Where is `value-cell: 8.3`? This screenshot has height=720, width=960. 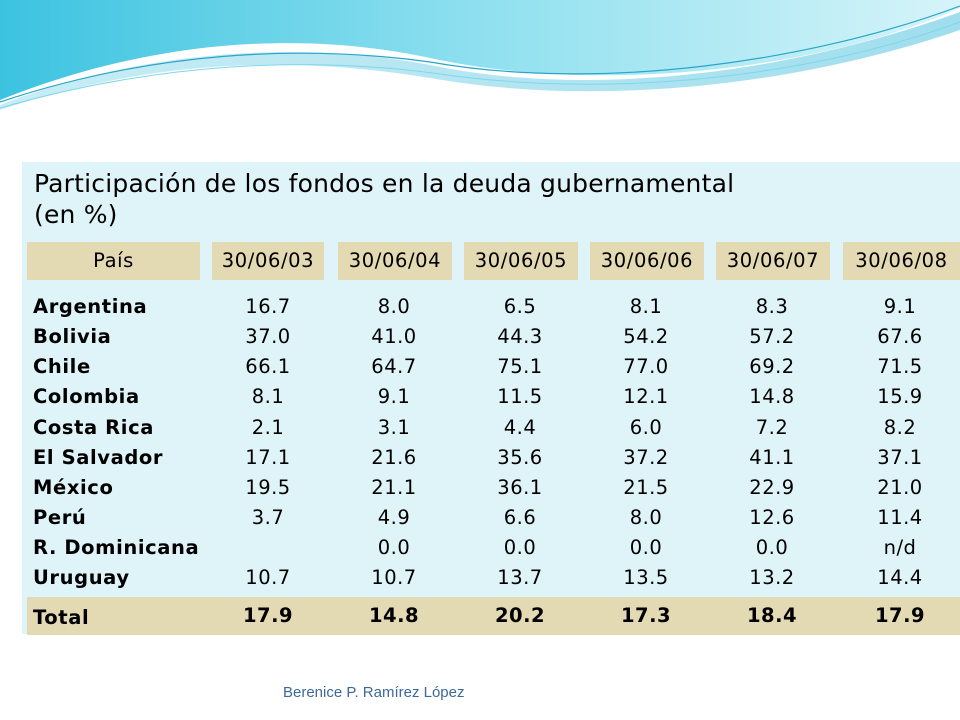
value-cell: 8.3 is located at coordinates (772, 306).